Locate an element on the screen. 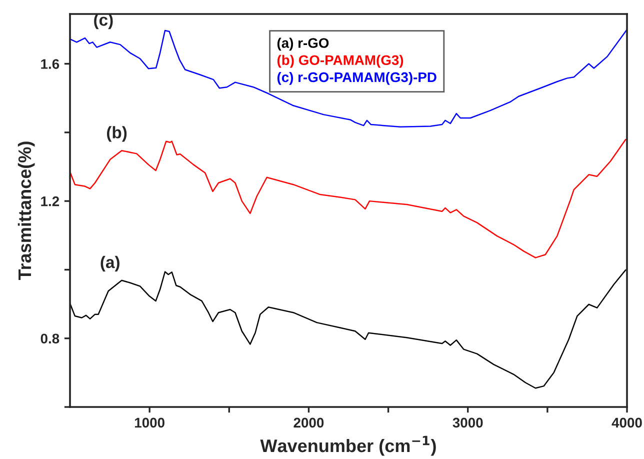 The height and width of the screenshot is (459, 644). y-tick-label: 1.2 is located at coordinates (50, 201).